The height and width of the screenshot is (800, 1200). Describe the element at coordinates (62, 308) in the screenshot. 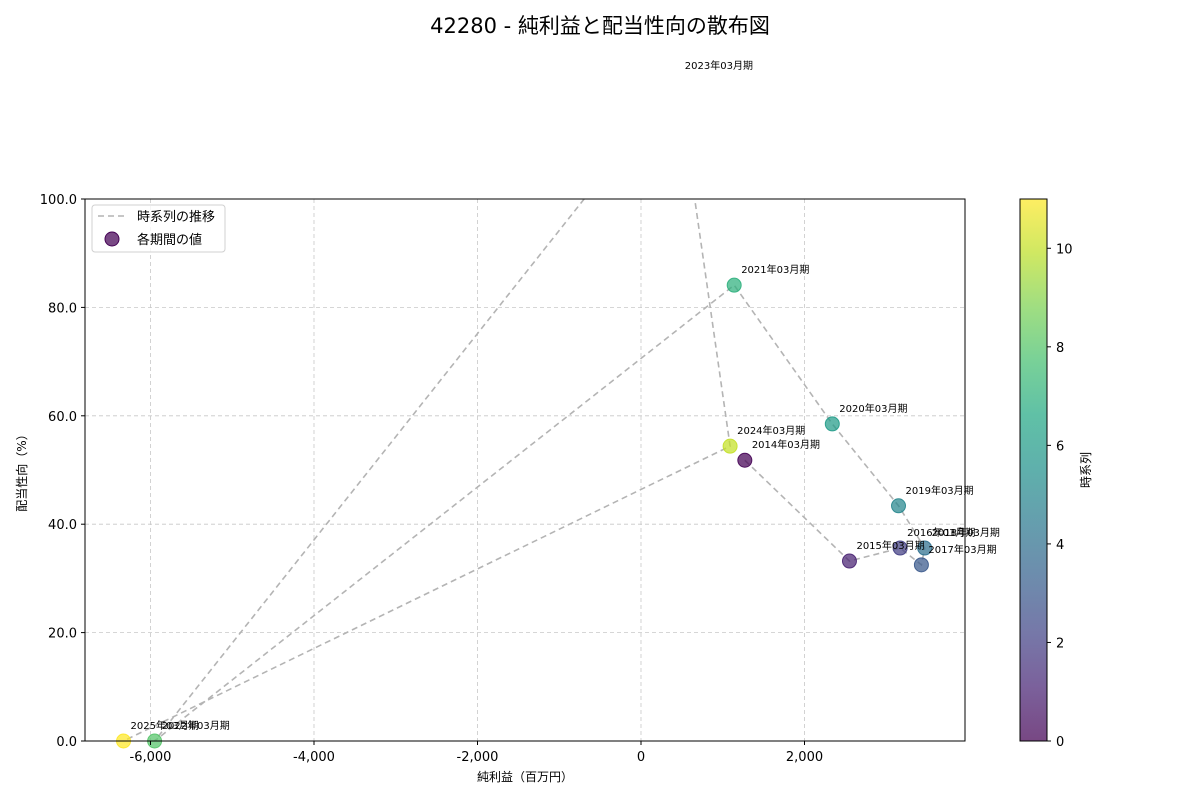

I see `y-tick-label: 80.0` at that location.